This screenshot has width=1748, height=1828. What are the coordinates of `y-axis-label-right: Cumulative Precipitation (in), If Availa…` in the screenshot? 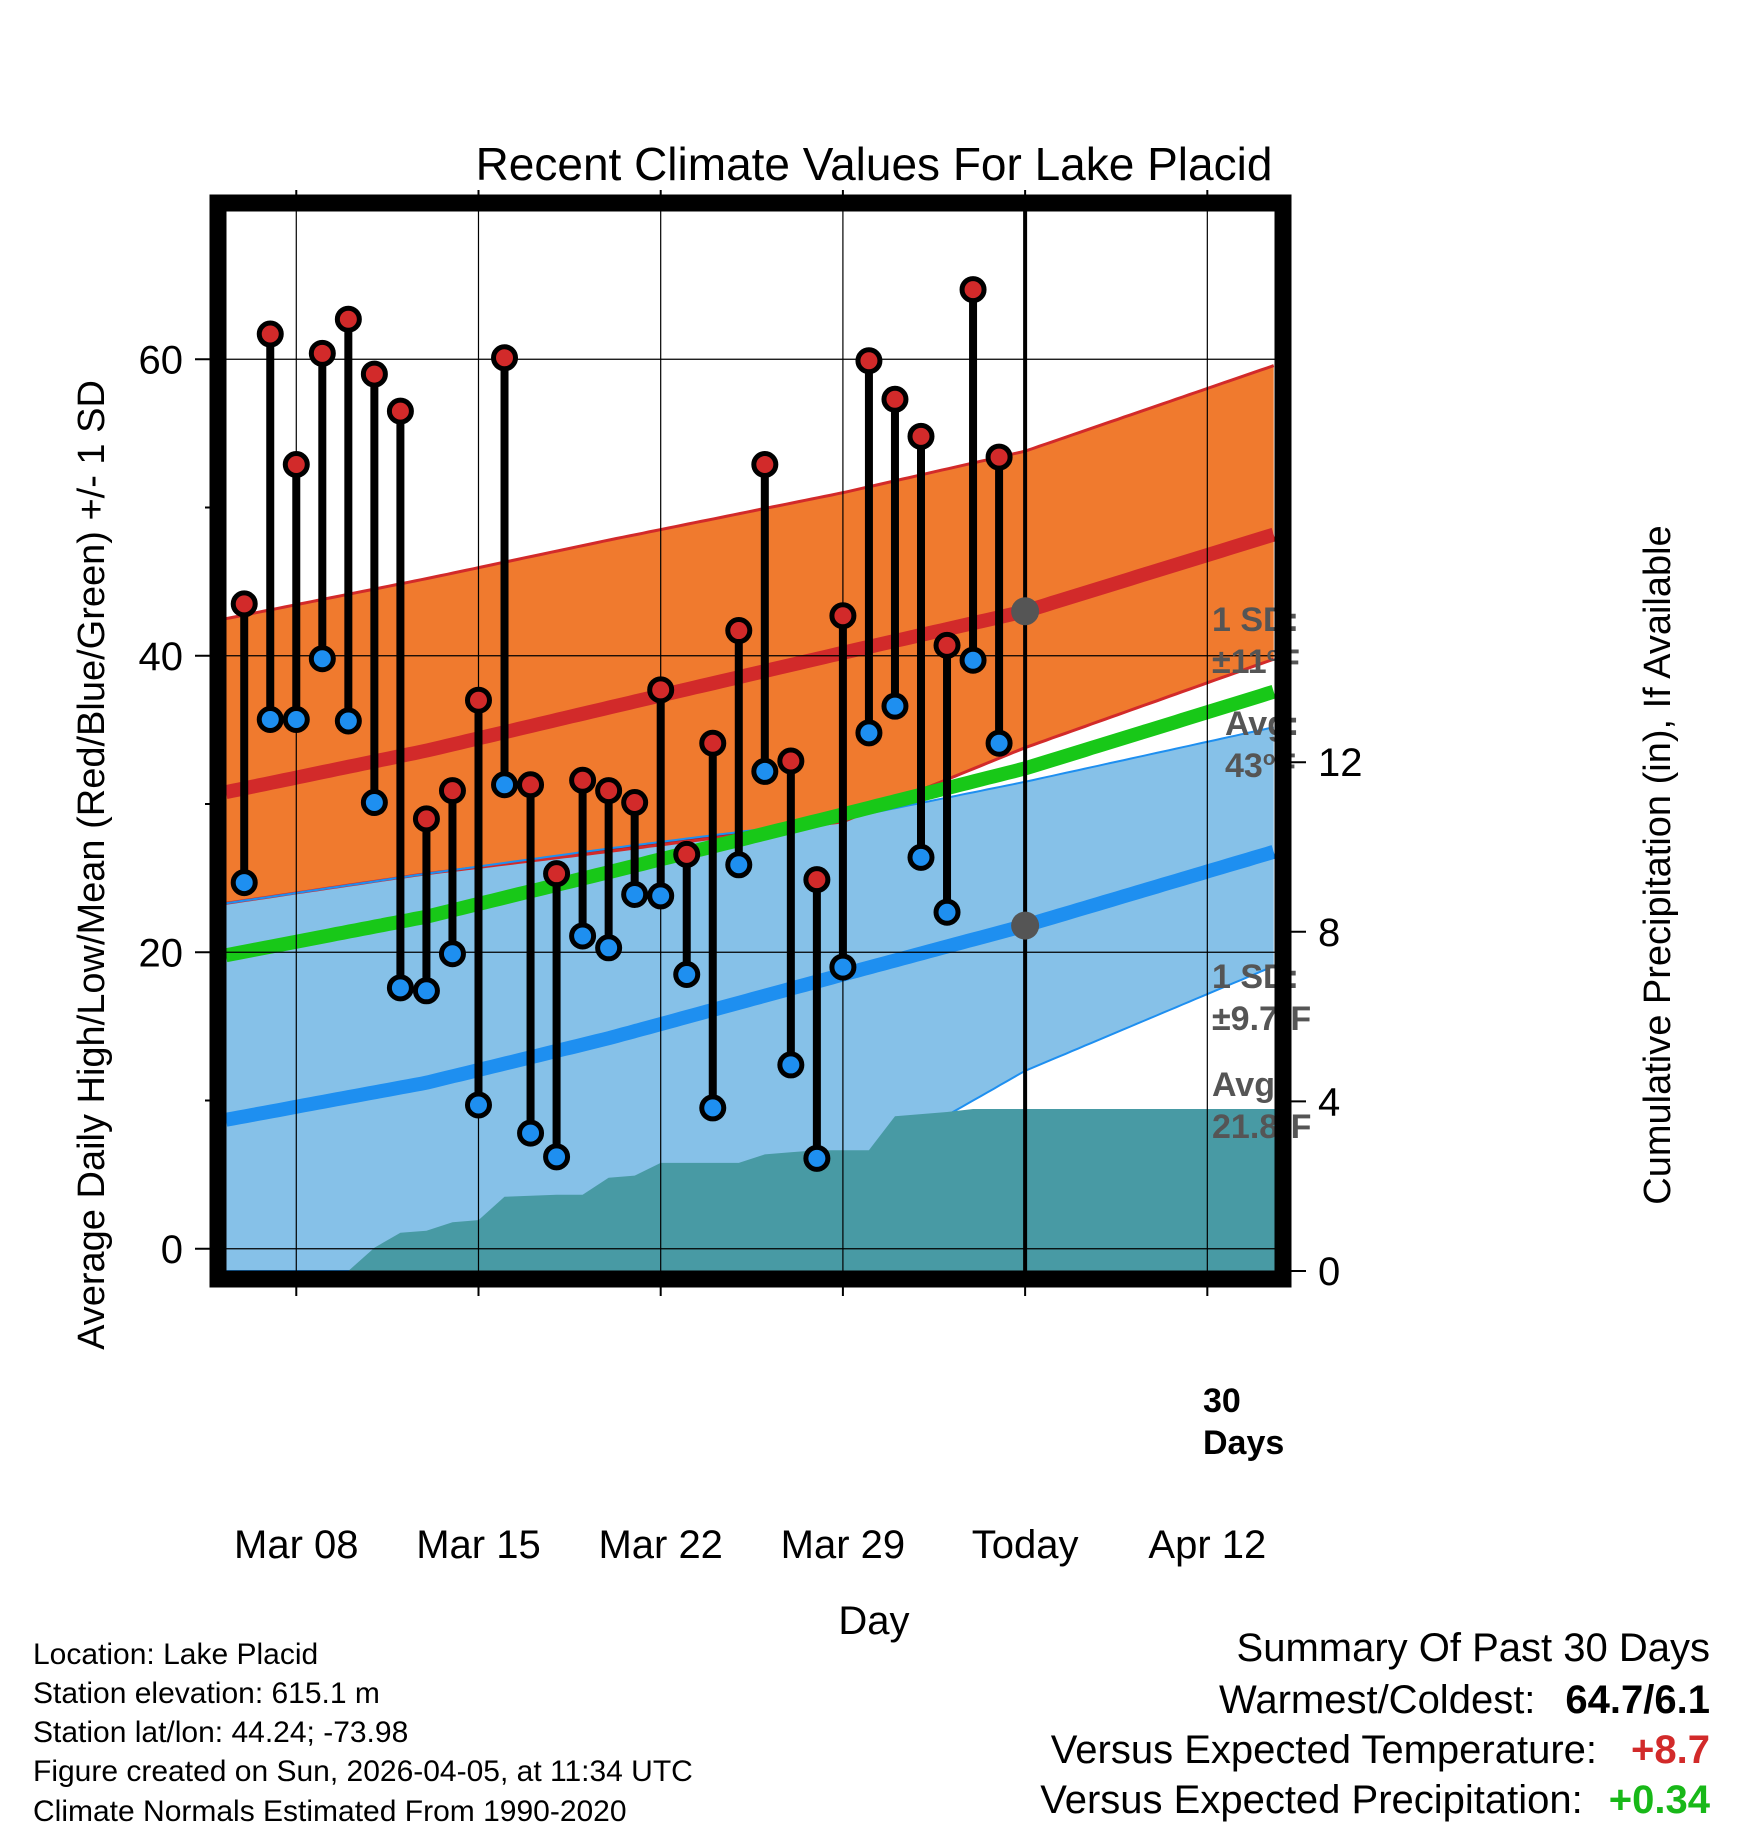 It's located at (1658, 864).